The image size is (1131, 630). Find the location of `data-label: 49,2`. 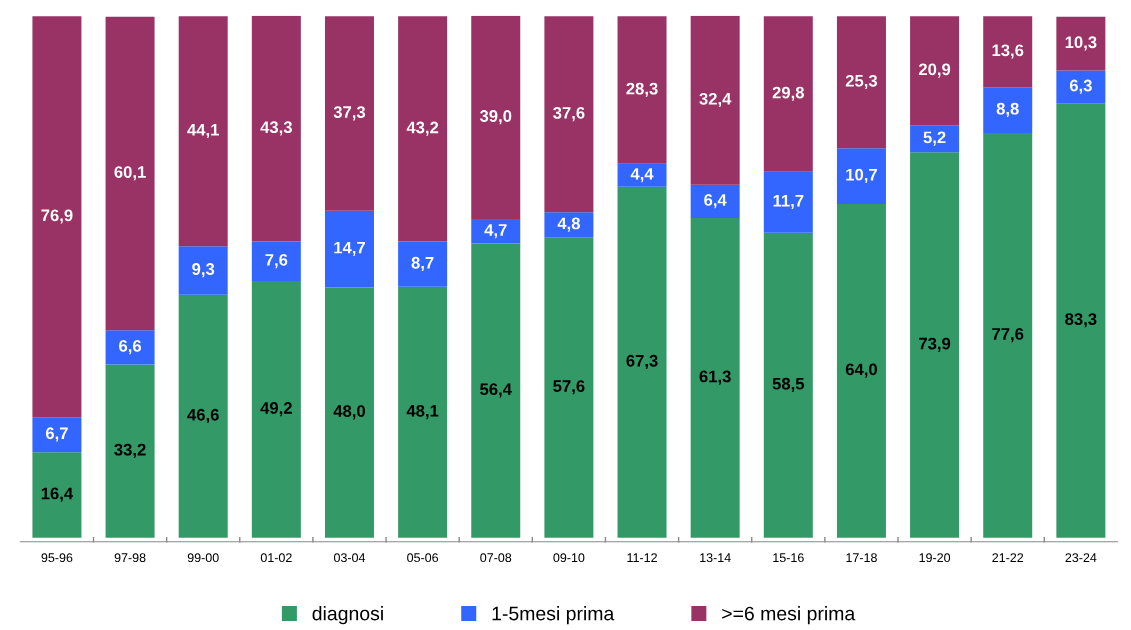

data-label: 49,2 is located at coordinates (276, 409).